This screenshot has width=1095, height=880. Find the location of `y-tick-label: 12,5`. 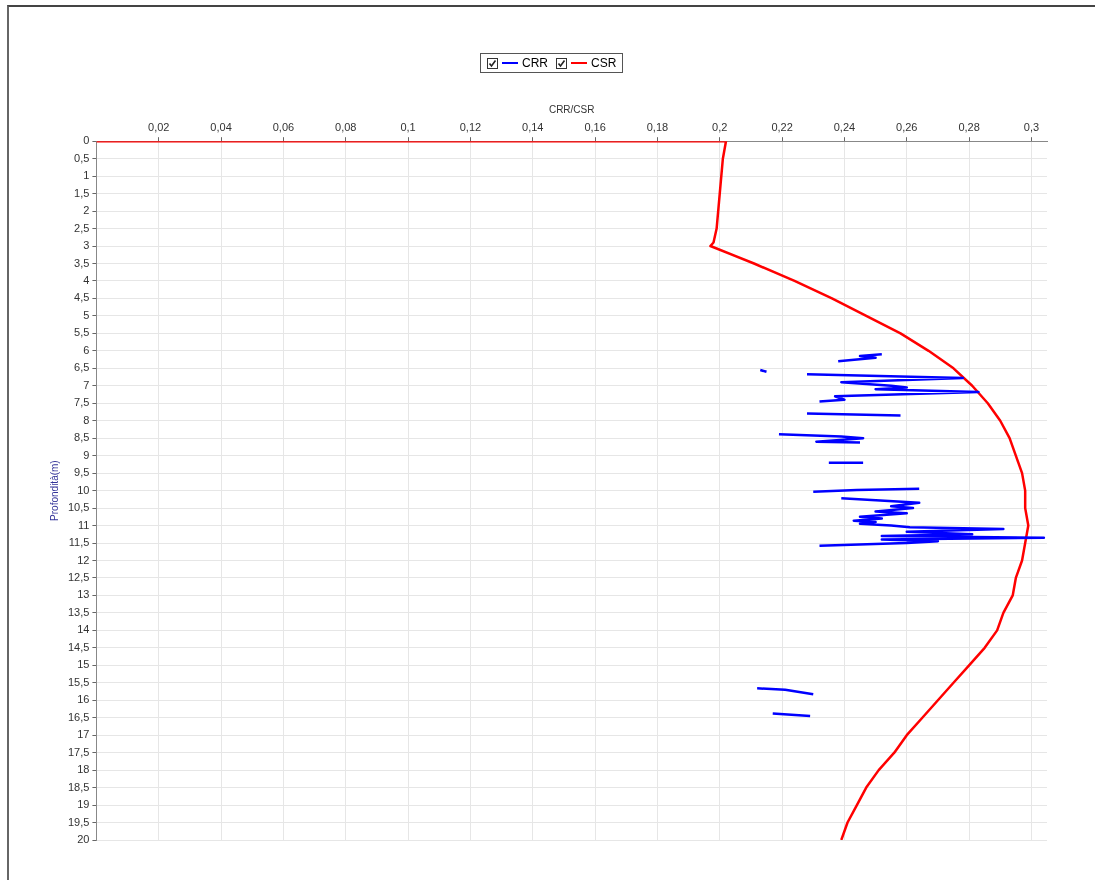

y-tick-label: 12,5 is located at coordinates (78, 576).